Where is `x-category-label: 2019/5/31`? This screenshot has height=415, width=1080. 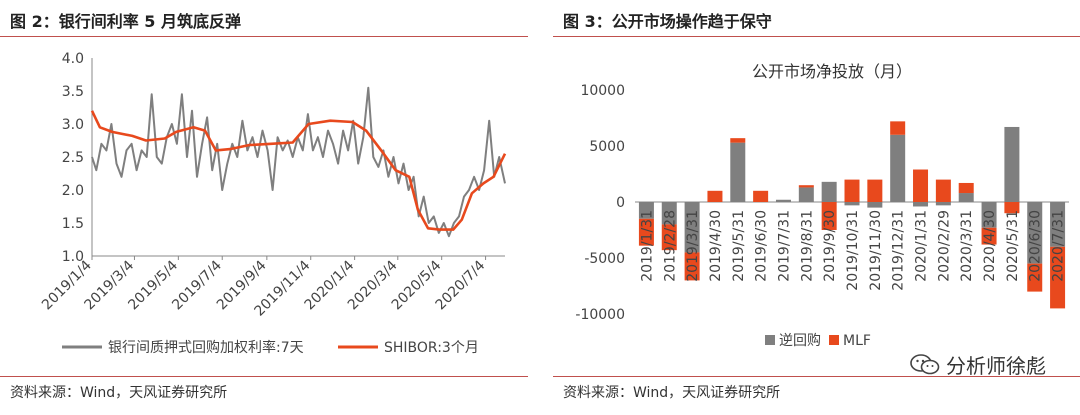 x-category-label: 2019/5/31 is located at coordinates (739, 246).